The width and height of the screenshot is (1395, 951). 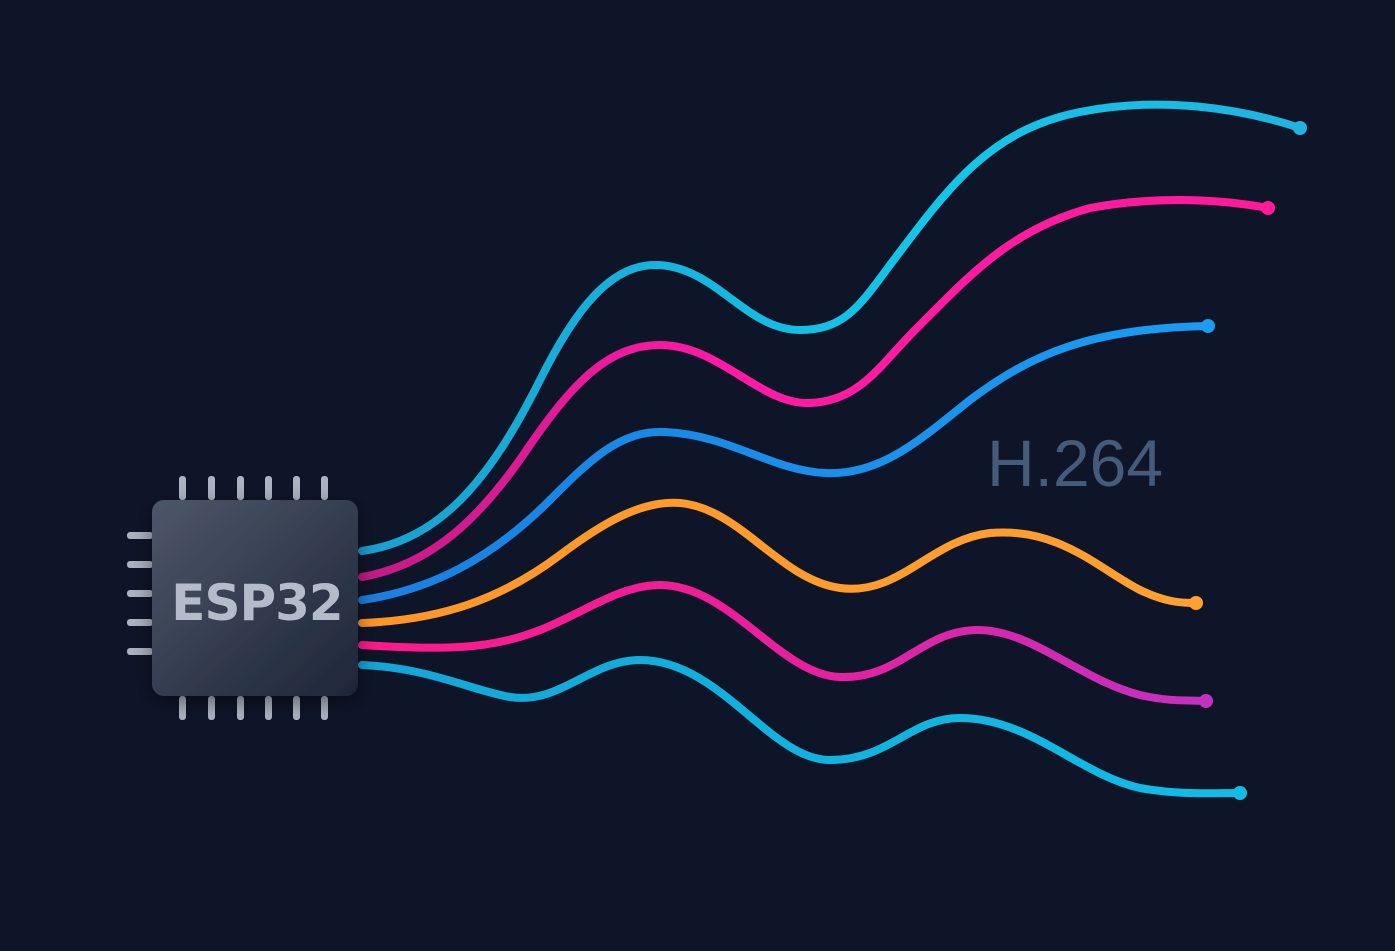 I want to click on chip-pins, so click(x=227, y=598).